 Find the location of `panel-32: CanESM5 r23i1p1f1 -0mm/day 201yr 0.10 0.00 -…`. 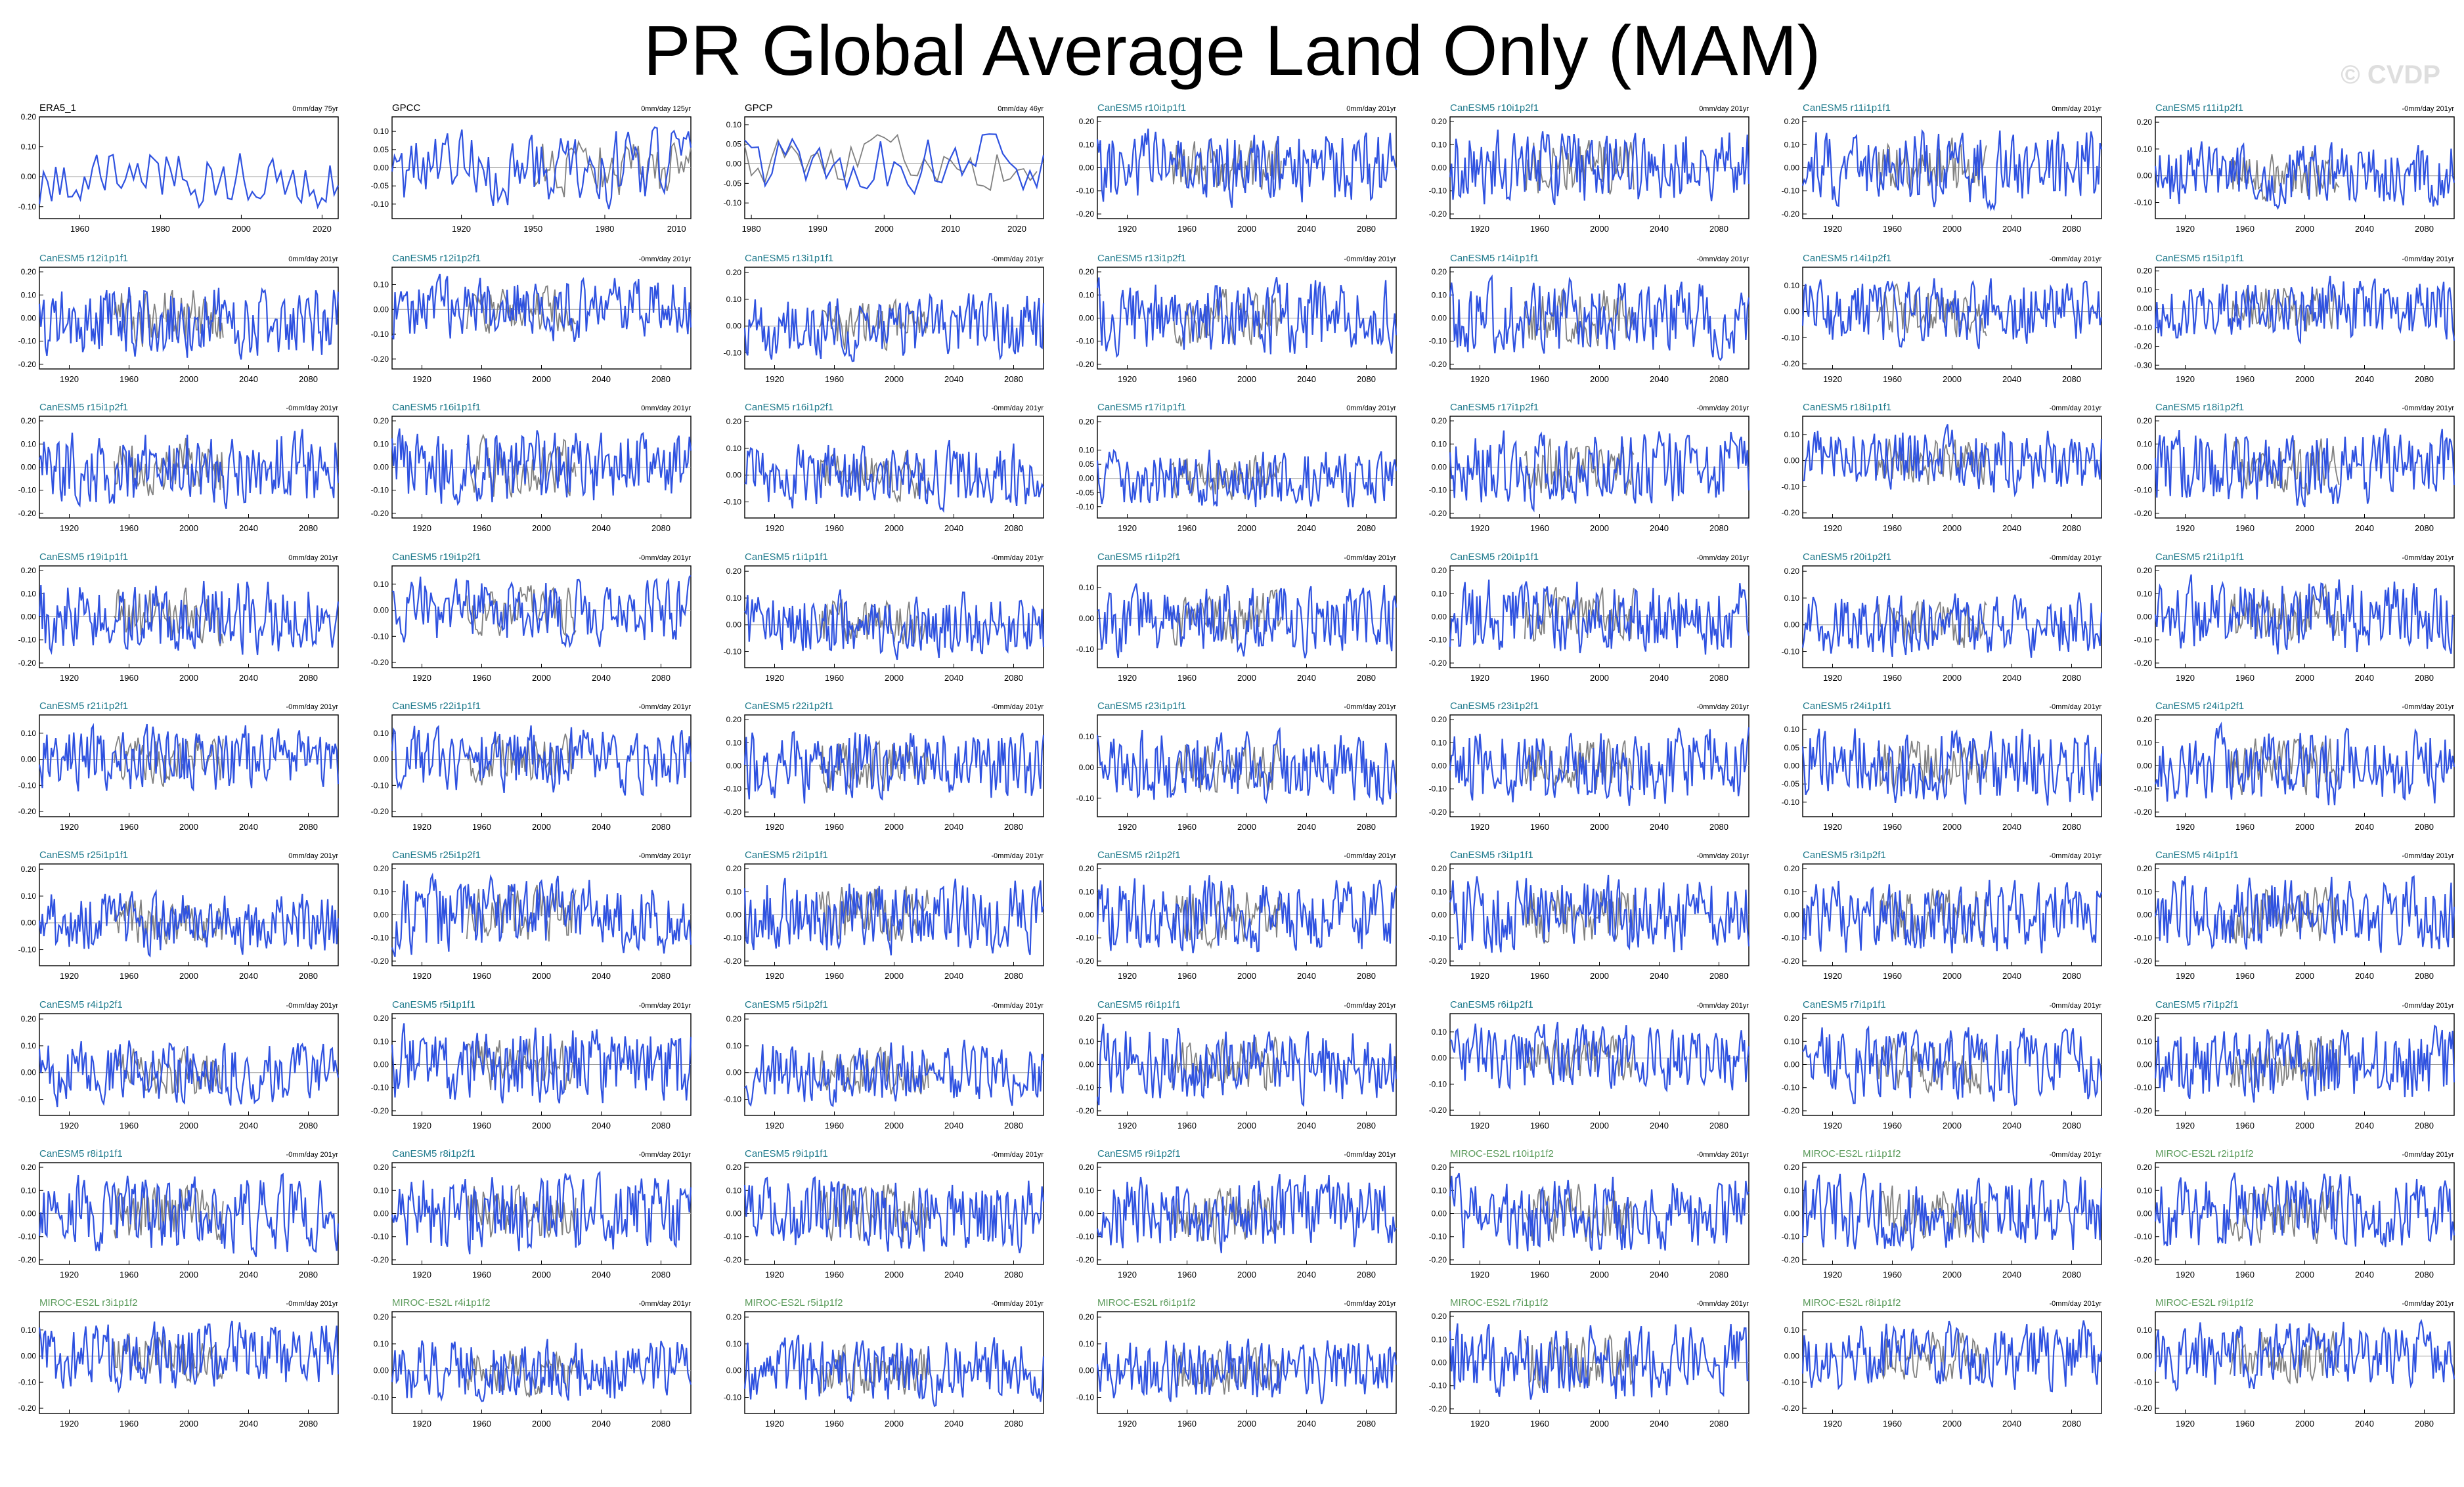

panel-32: CanESM5 r23i1p1f1 -0mm/day 201yr 0.10 0.00 -… is located at coordinates (1236, 766).